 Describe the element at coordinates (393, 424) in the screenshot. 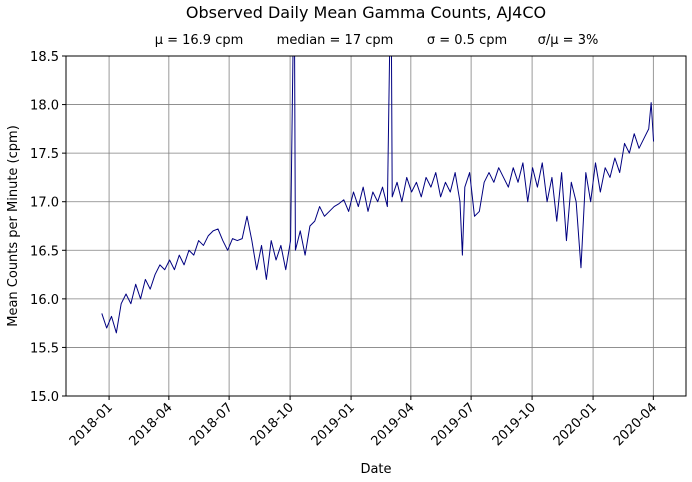

I see `x-tick-label: 2019-04` at that location.